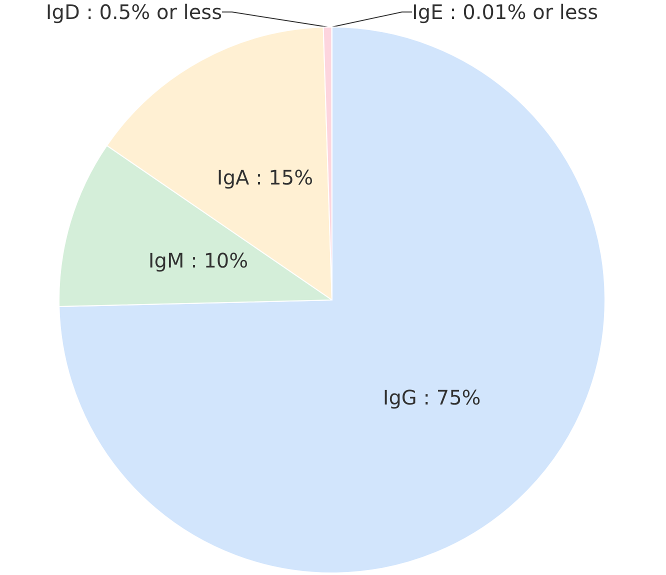 The width and height of the screenshot is (666, 575). Describe the element at coordinates (265, 178) in the screenshot. I see `slice-label: IgA : 15%` at that location.